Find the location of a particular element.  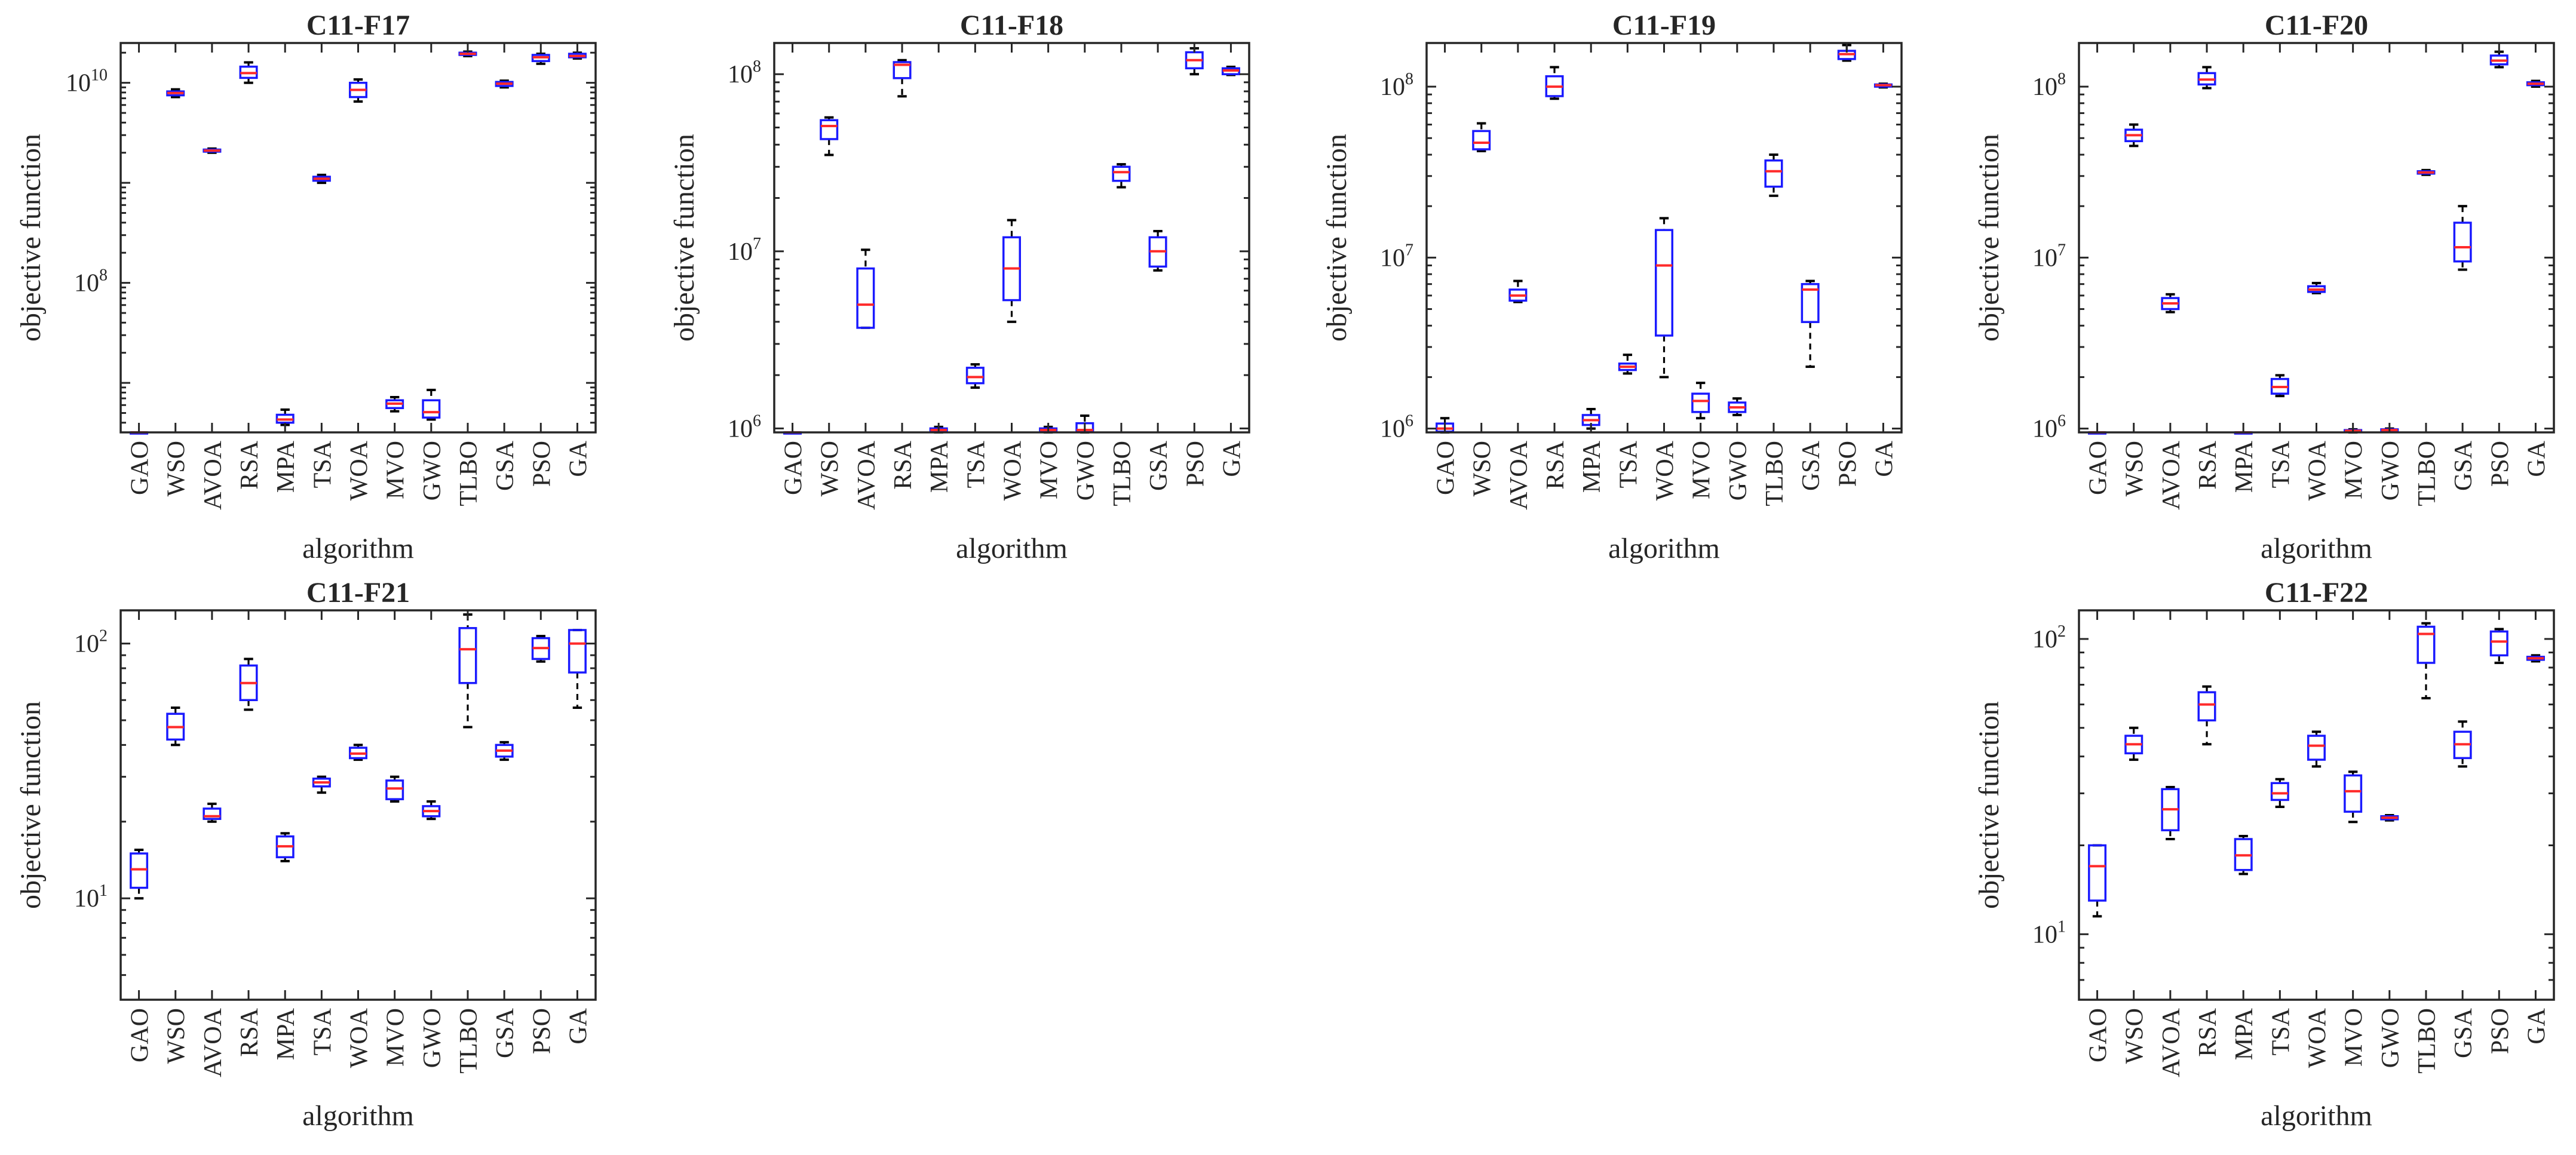

x-tick-label: GWO is located at coordinates (2391, 1038).